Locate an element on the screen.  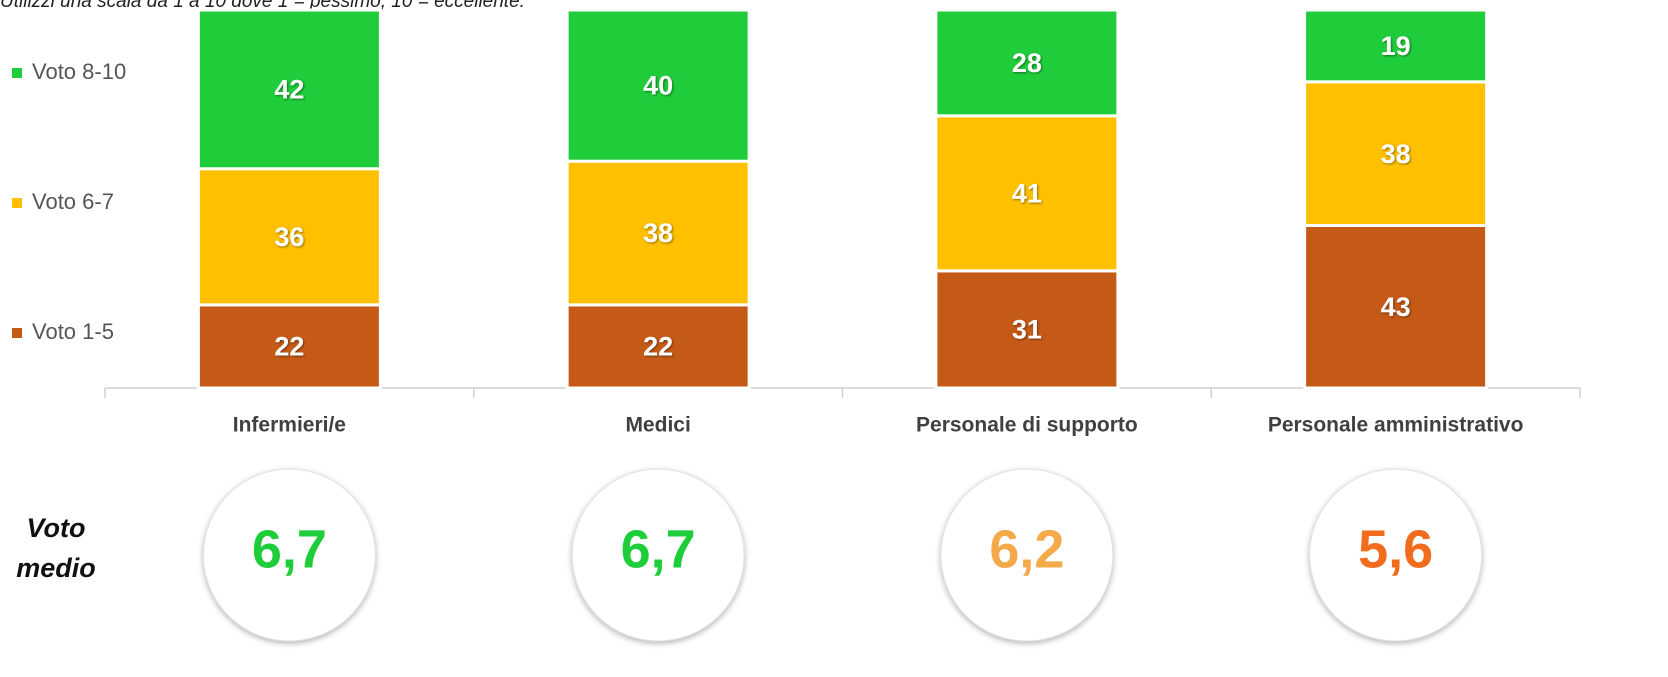
x-tick-label: Medici is located at coordinates (657, 425).